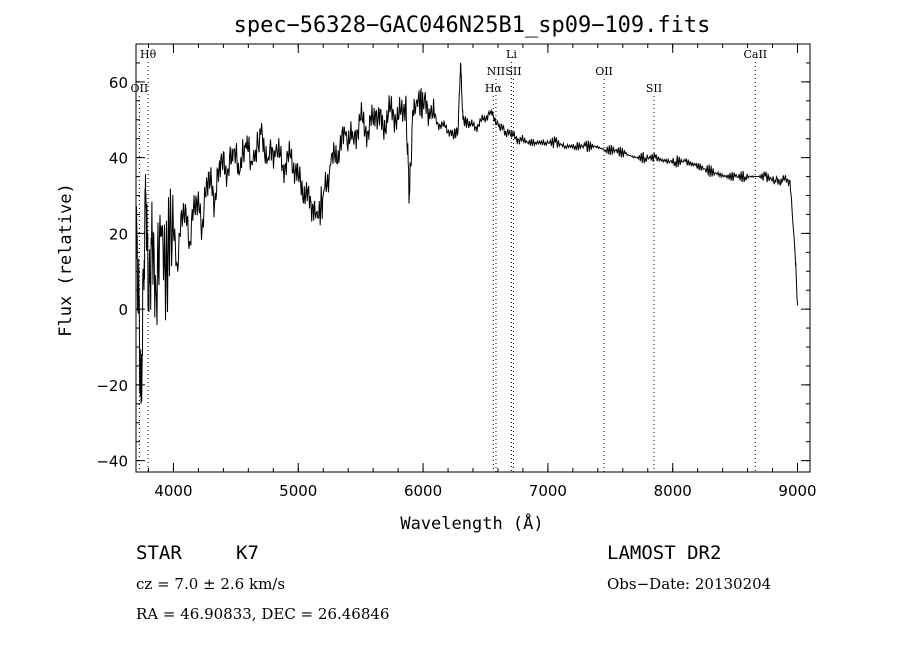 The width and height of the screenshot is (900, 650). Describe the element at coordinates (689, 584) in the screenshot. I see `obs-date: Obs−Date: 20130204` at that location.